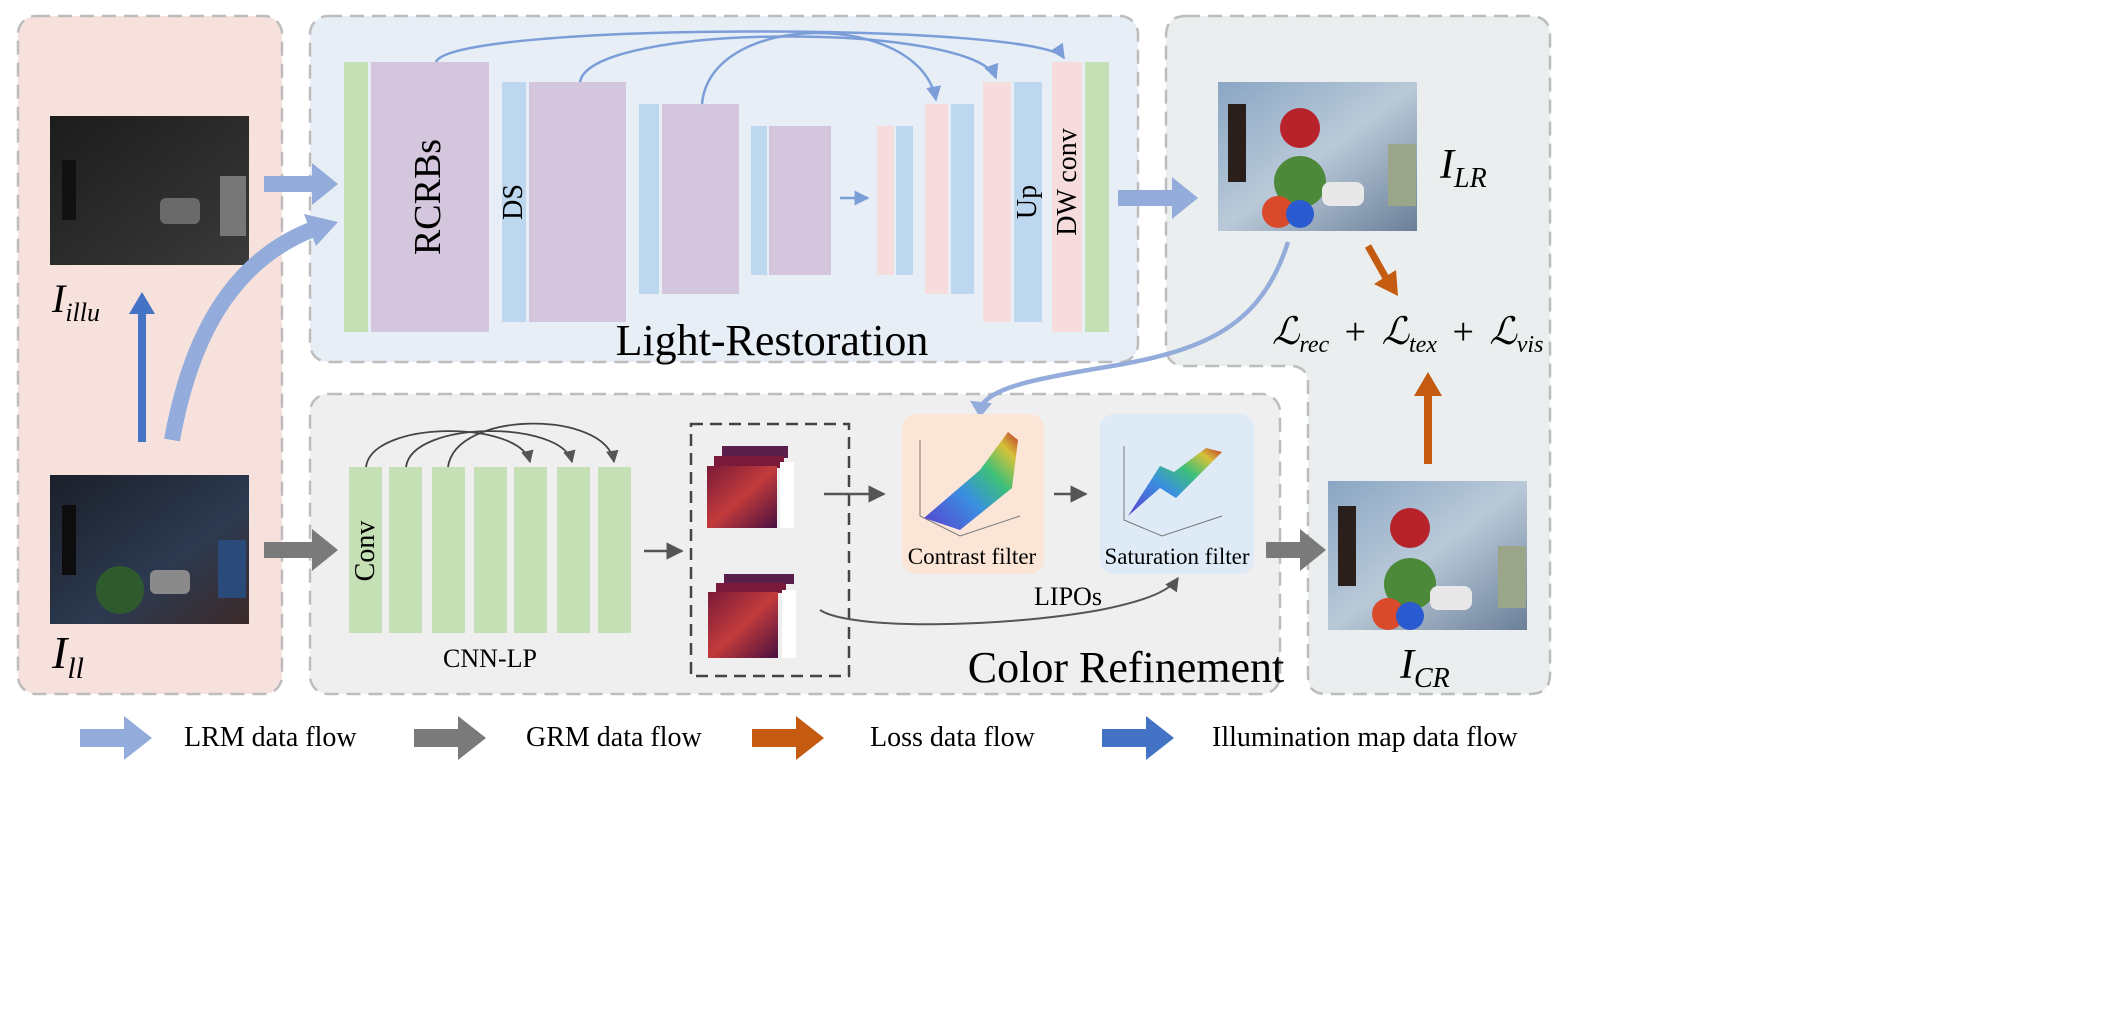 This screenshot has width=2116, height=1032. What do you see at coordinates (1134, 325) in the screenshot?
I see `lr-to-contrast-flow` at bounding box center [1134, 325].